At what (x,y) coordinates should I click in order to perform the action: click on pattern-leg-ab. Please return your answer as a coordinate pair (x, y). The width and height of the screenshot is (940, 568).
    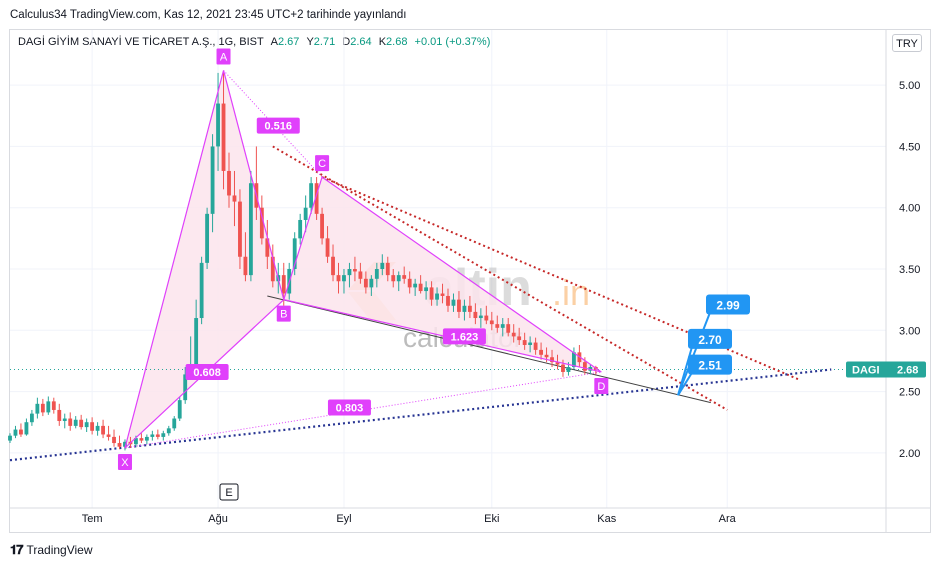
    Looking at the image, I should click on (253, 185).